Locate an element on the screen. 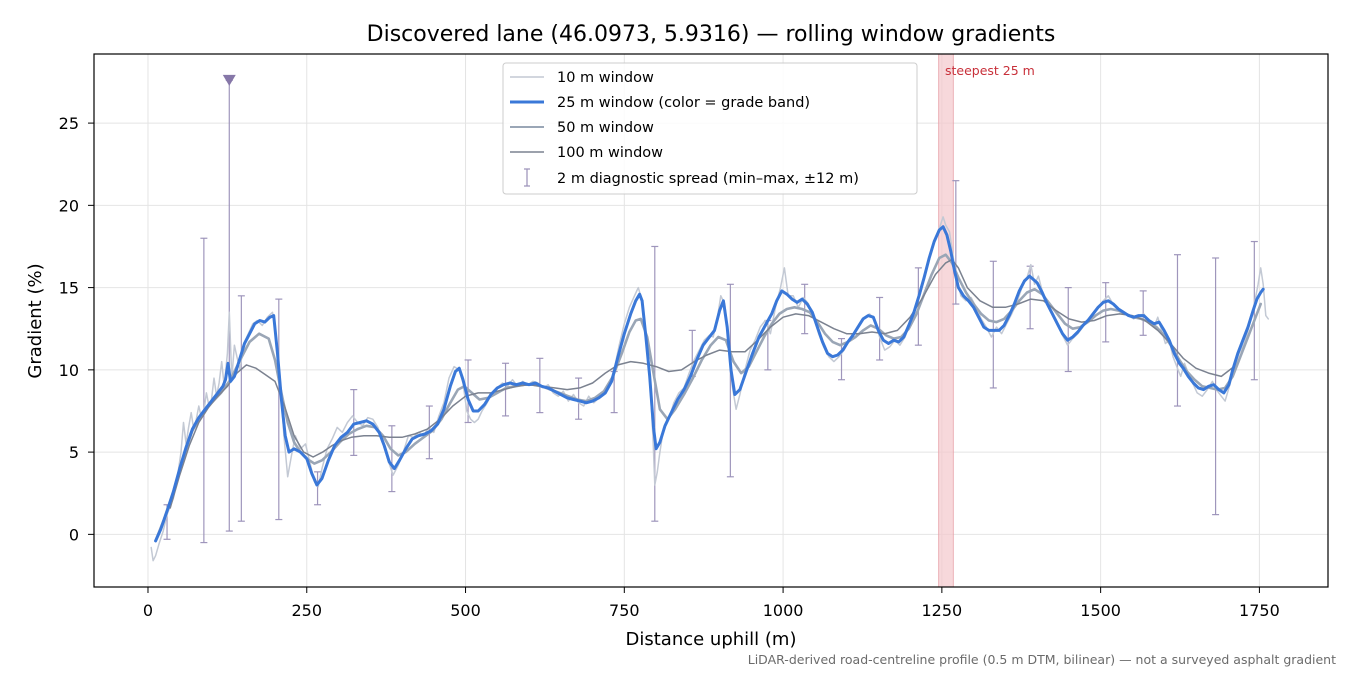  y-tick-label: 10 is located at coordinates (69, 370).